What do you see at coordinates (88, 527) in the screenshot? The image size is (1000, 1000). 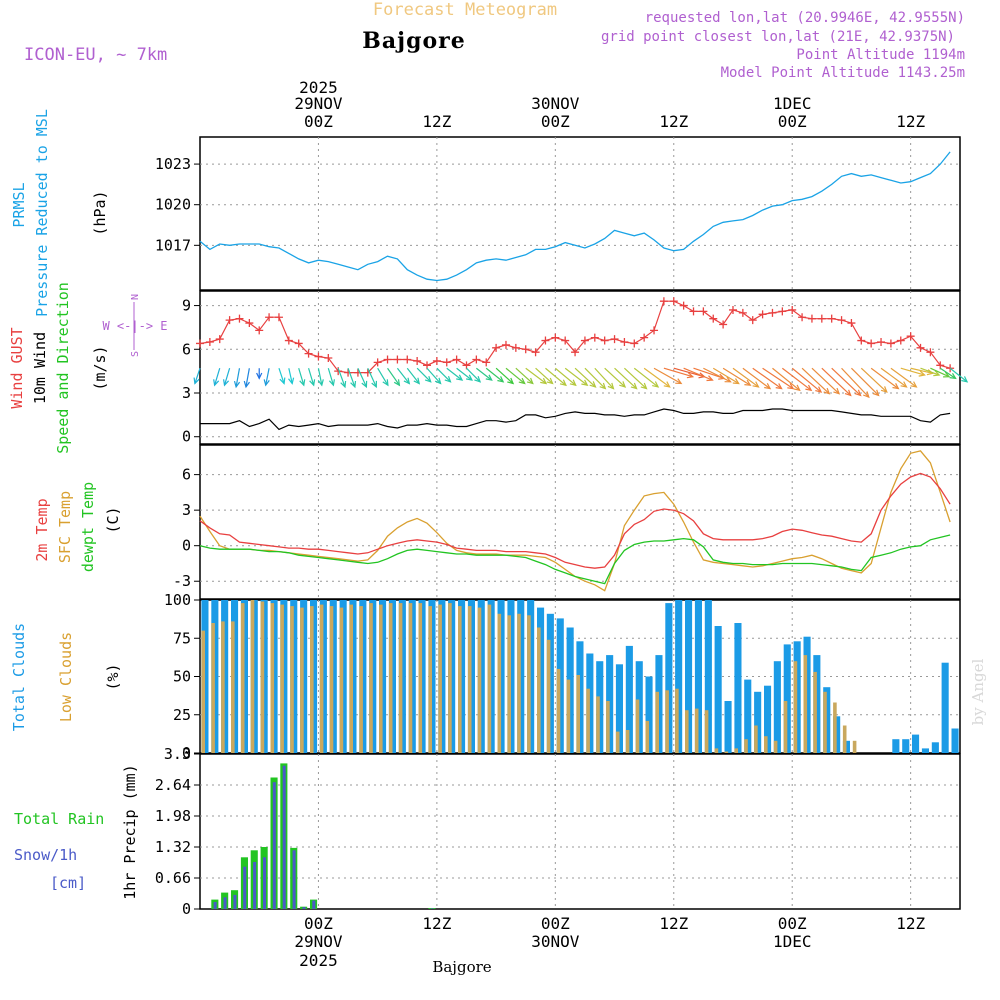 I see `temp-dewpt-label: dewpt Temp` at bounding box center [88, 527].